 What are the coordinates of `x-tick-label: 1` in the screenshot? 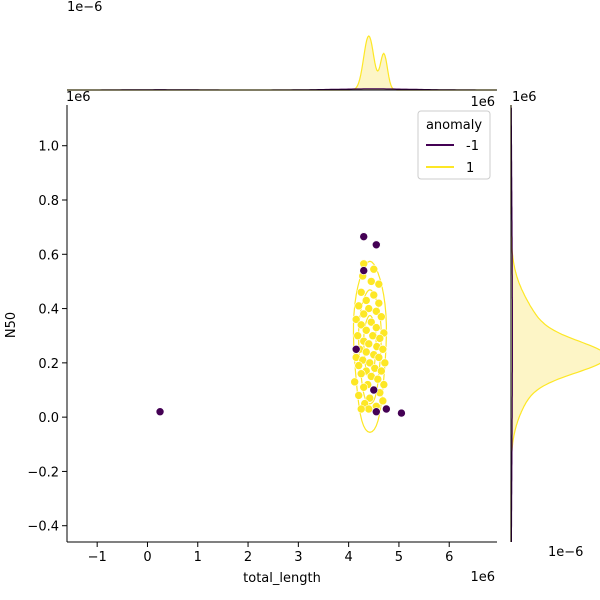 It's located at (198, 557).